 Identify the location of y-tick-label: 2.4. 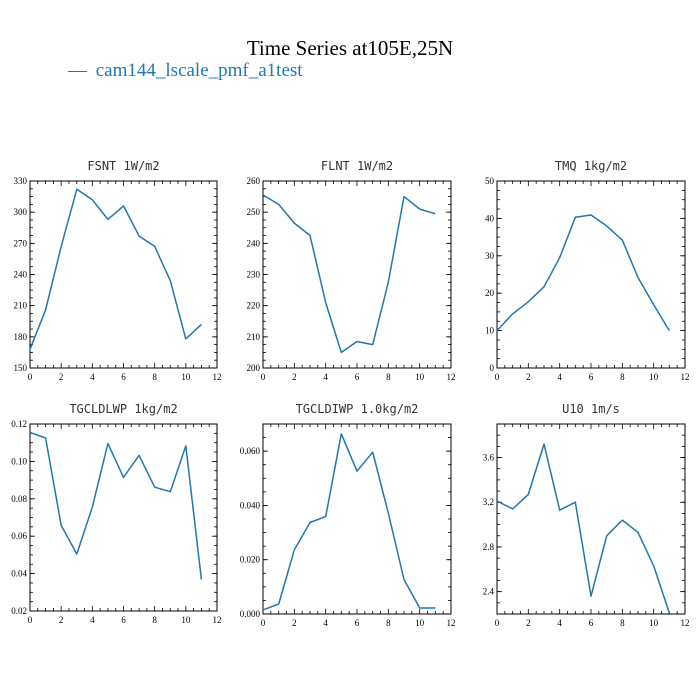
(489, 592).